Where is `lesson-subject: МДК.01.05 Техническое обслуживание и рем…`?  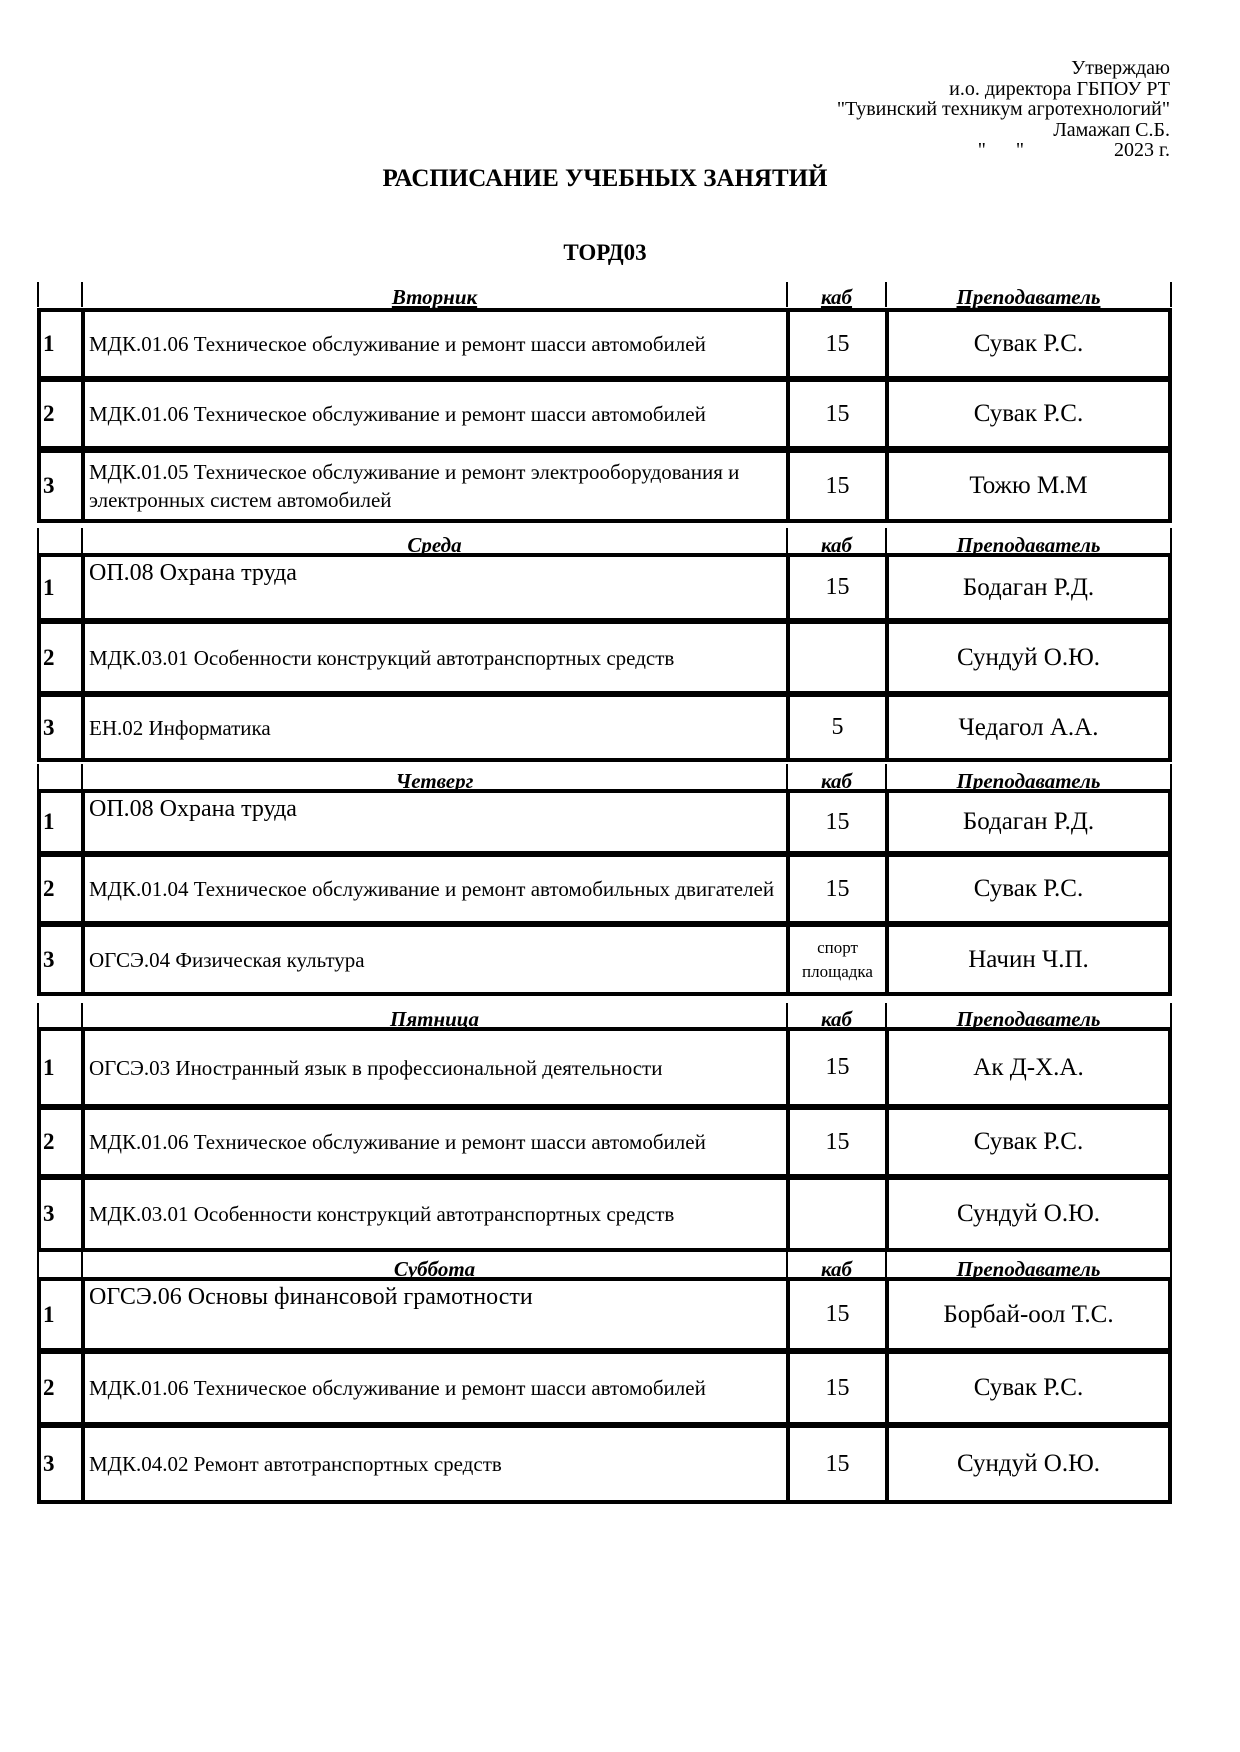
lesson-subject: МДК.01.05 Техническое обслуживание и рем… is located at coordinates (433, 486).